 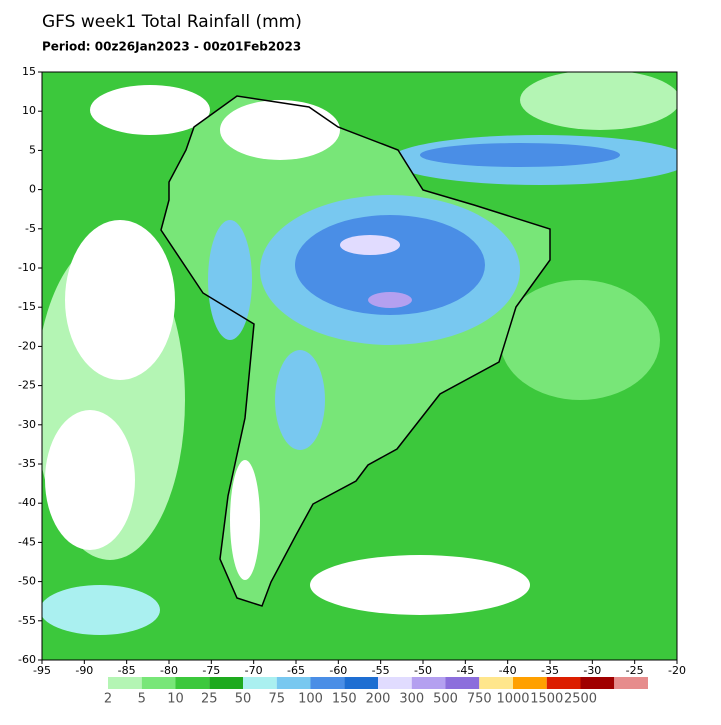 What do you see at coordinates (209, 699) in the screenshot?
I see `colorbar-label: 25` at bounding box center [209, 699].